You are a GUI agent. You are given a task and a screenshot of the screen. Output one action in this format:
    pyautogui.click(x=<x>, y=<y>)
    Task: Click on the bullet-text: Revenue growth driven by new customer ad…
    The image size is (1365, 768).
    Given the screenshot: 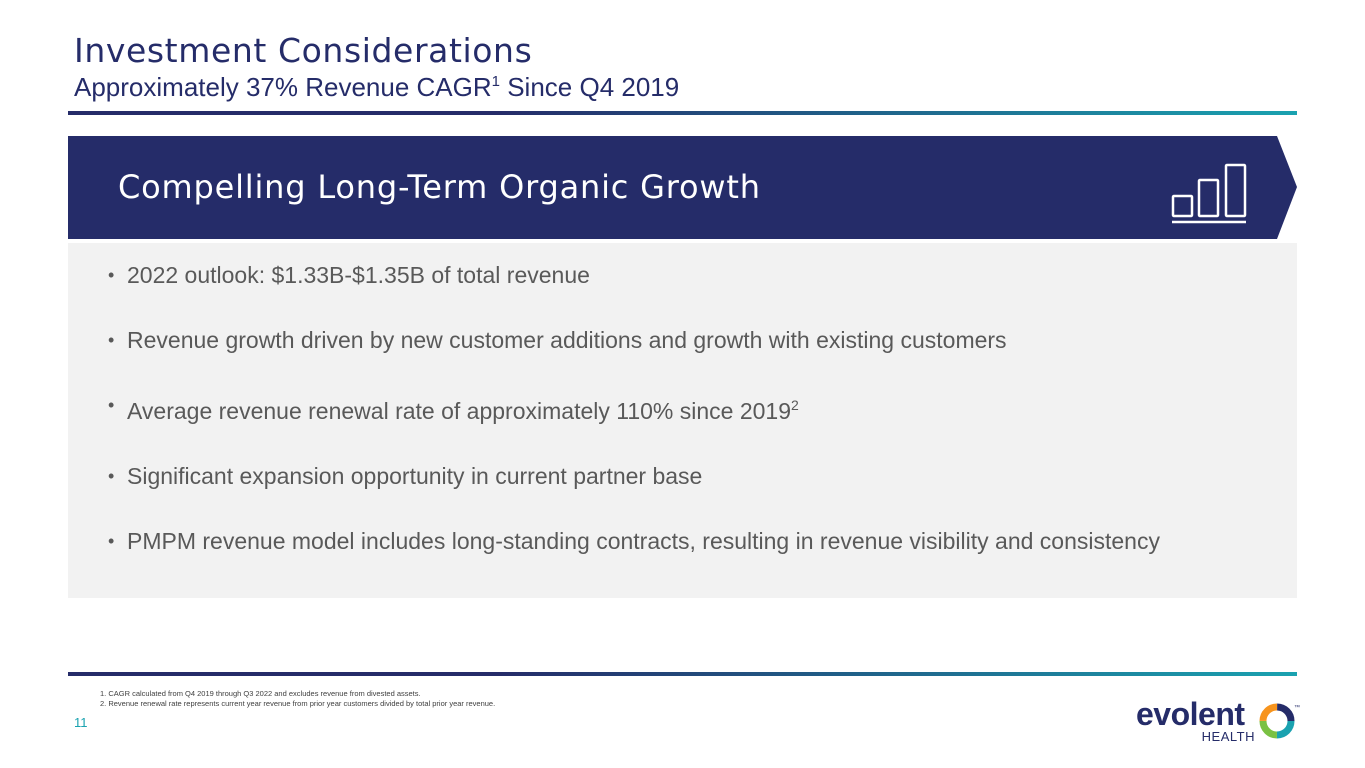 What is the action you would take?
    pyautogui.click(x=567, y=340)
    